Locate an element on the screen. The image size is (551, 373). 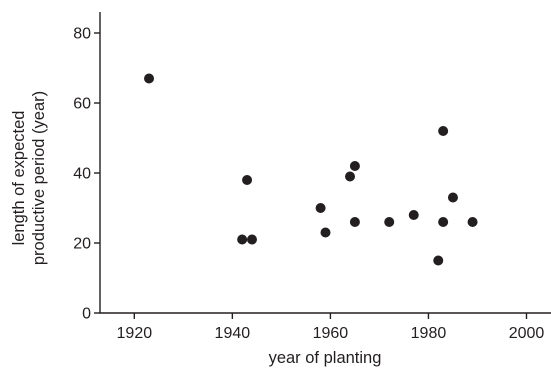
x-axis-ticks: 1920 1940 1960 1980 2000 is located at coordinates (331, 327).